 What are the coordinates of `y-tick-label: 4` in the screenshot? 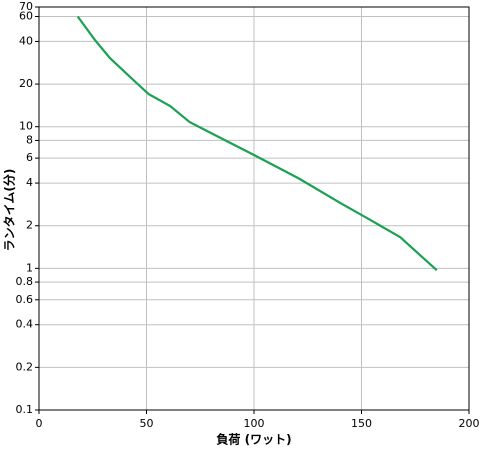 It's located at (29, 182).